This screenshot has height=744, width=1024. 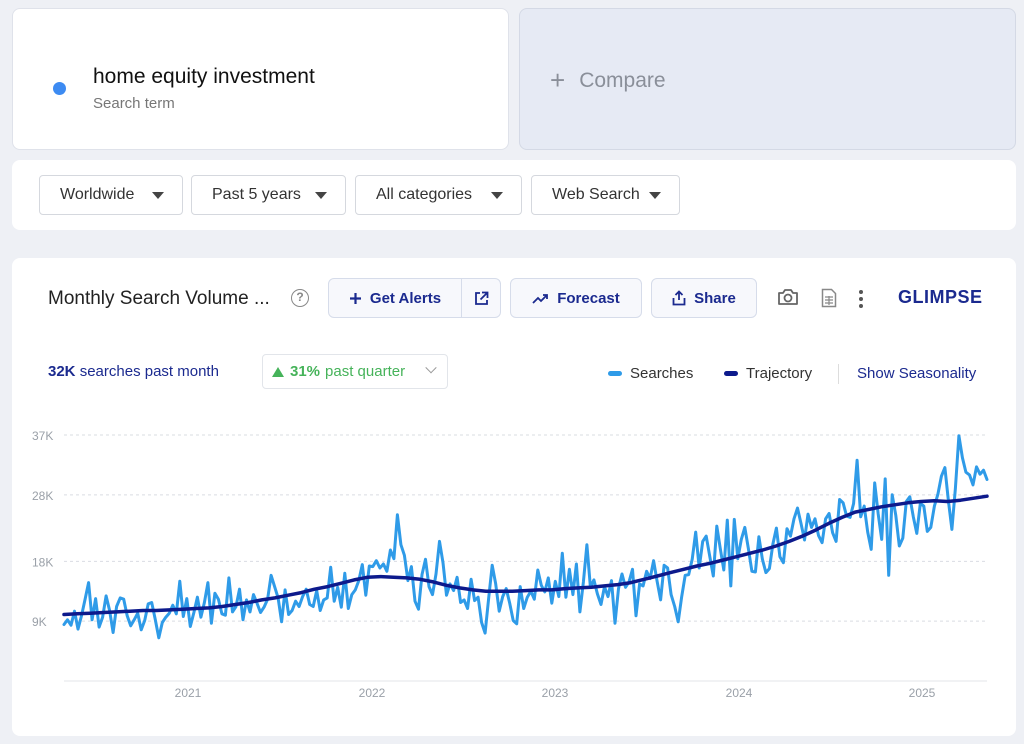 I want to click on x-tick-label: 2022, so click(x=372, y=693).